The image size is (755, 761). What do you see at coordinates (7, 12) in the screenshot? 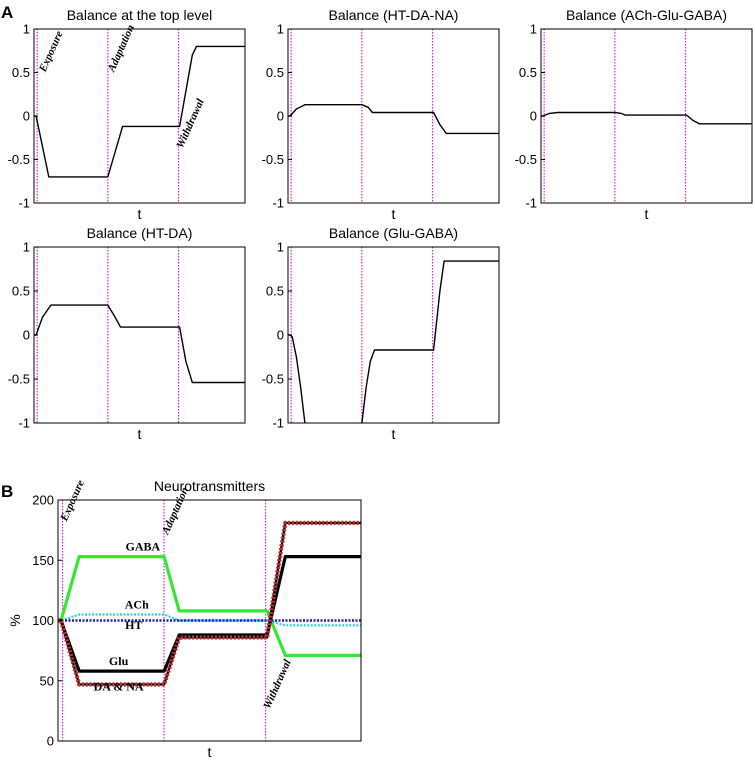
I see `panel-label-a: A` at bounding box center [7, 12].